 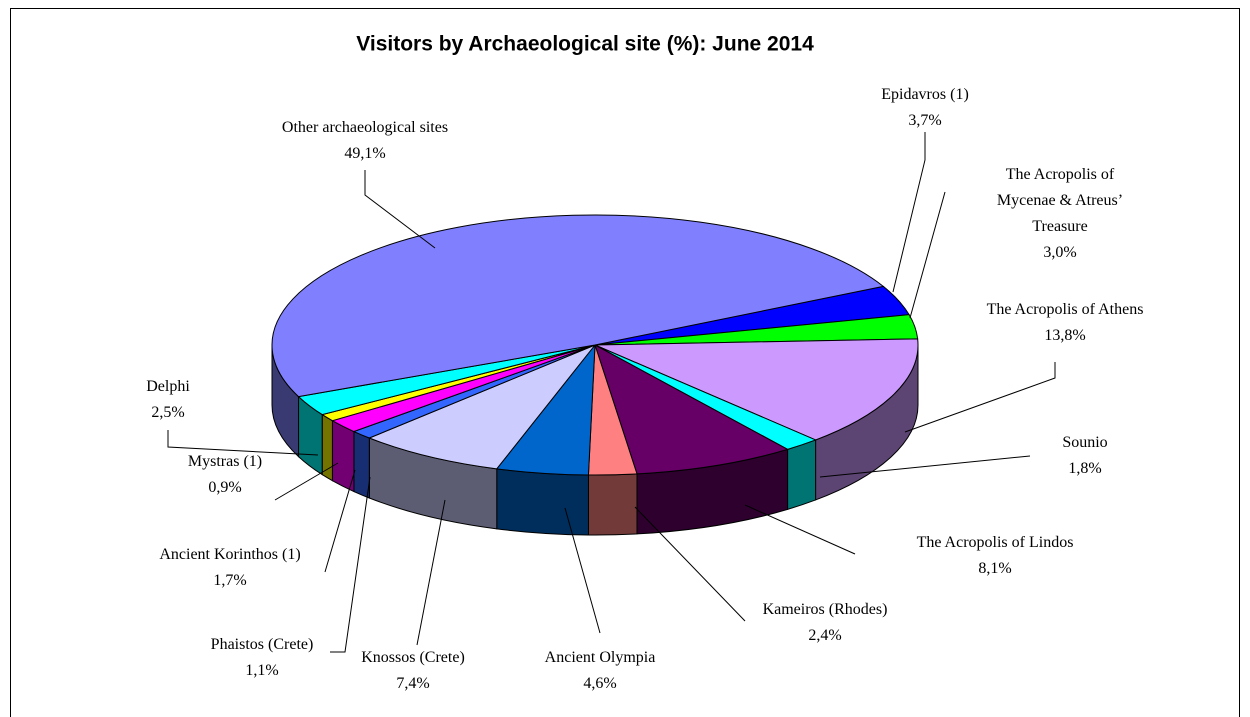 What do you see at coordinates (600, 671) in the screenshot?
I see `data-label: Ancient Olympia 4,6%` at bounding box center [600, 671].